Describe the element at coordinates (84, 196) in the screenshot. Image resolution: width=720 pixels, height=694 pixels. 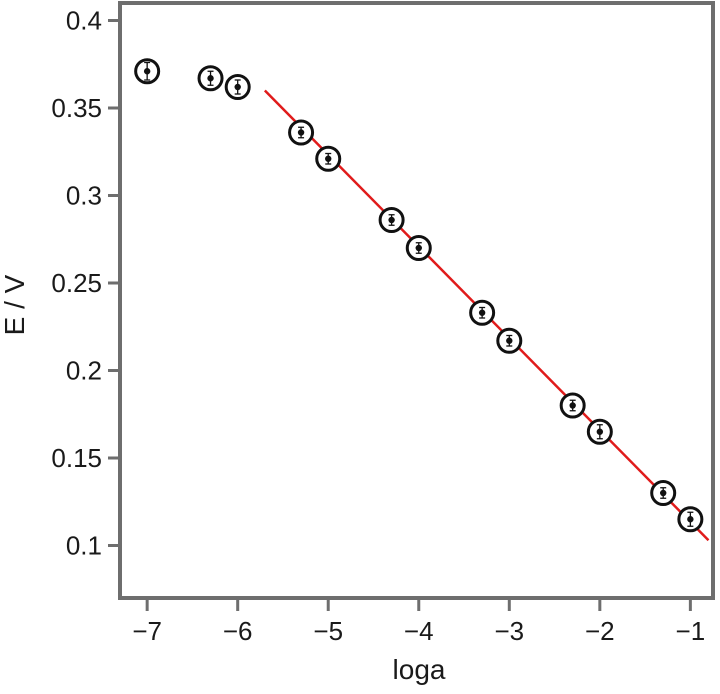
I see `y-tick-label: 0.3` at that location.